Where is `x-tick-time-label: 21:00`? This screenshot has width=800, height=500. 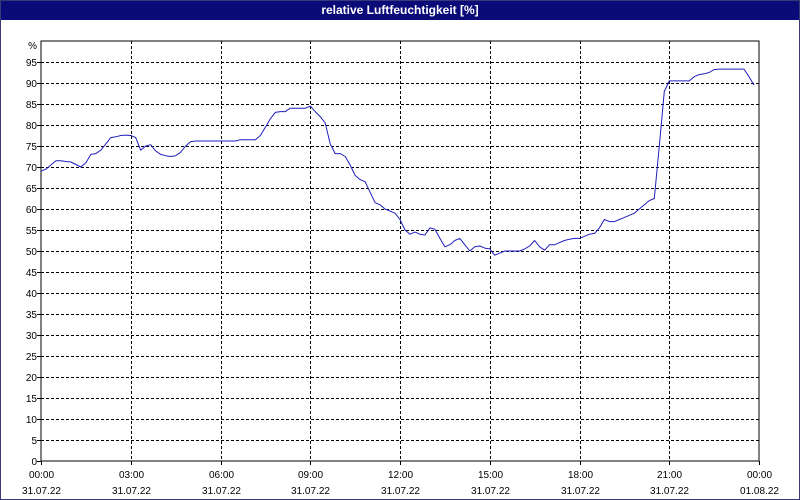 x-tick-time-label: 21:00 is located at coordinates (669, 475).